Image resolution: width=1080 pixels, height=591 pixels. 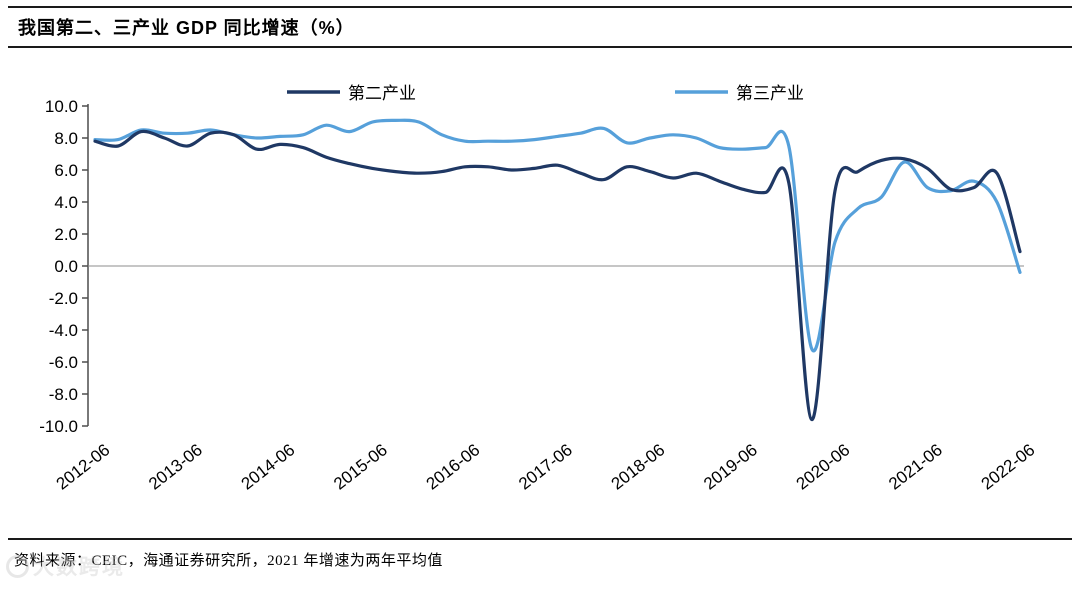 What do you see at coordinates (360, 466) in the screenshot?
I see `x-tick-label: 2015-06` at bounding box center [360, 466].